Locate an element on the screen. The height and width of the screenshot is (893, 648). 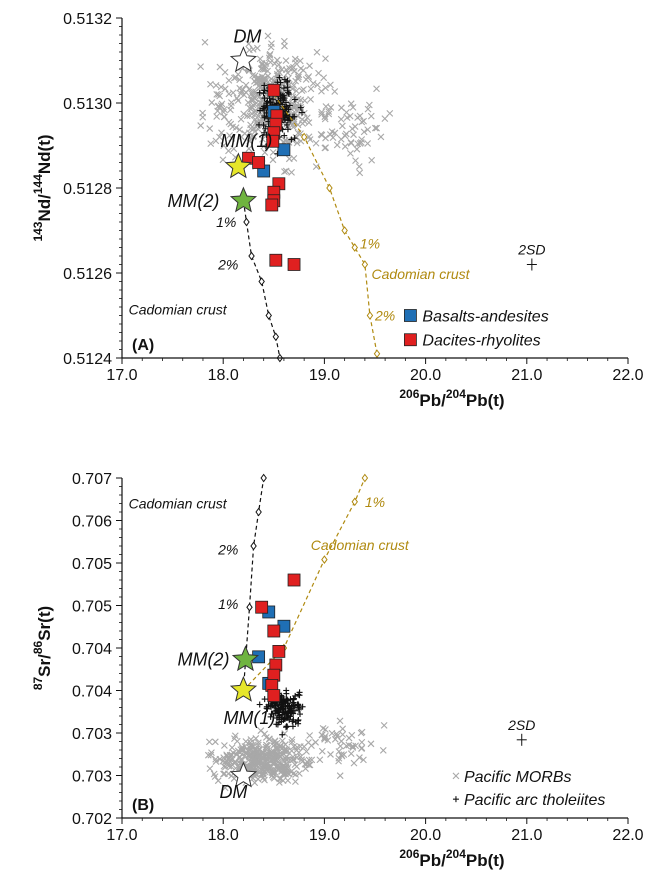
two-sd-label: 2SD is located at coordinates (531, 250).